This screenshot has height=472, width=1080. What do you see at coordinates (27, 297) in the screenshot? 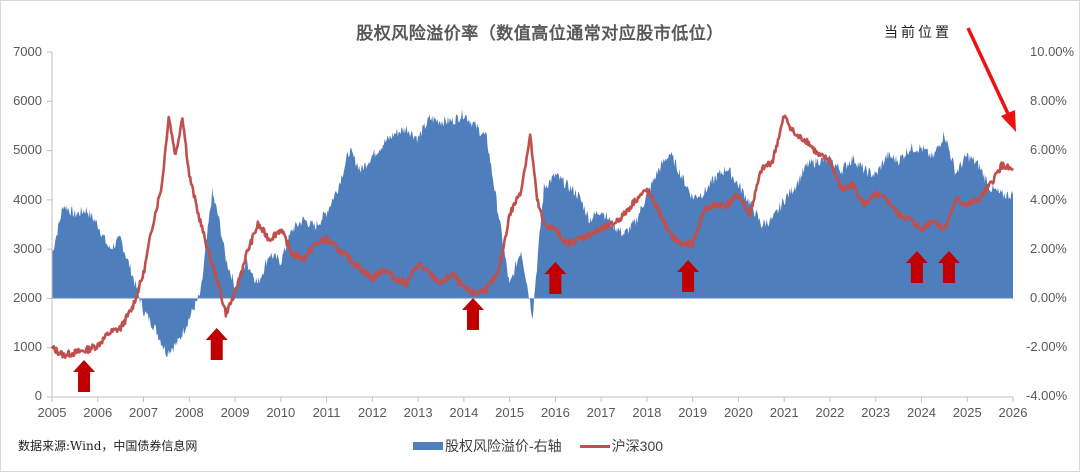
I see `left-axis-tick: 2000` at bounding box center [27, 297].